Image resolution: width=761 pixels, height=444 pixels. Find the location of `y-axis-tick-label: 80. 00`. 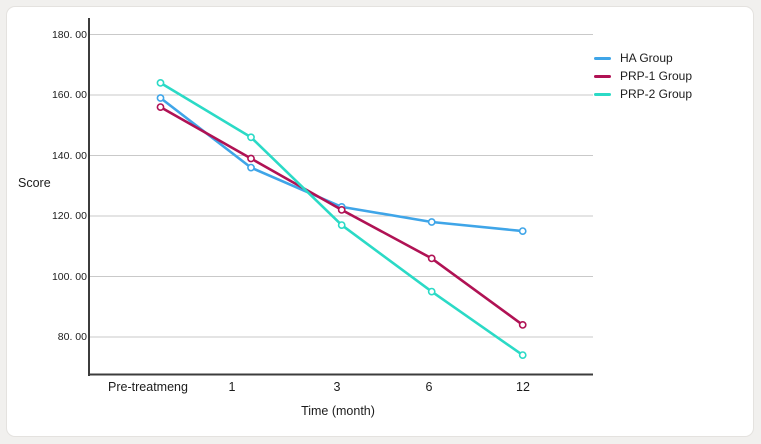

y-axis-tick-label: 80. 00 is located at coordinates (72, 337).